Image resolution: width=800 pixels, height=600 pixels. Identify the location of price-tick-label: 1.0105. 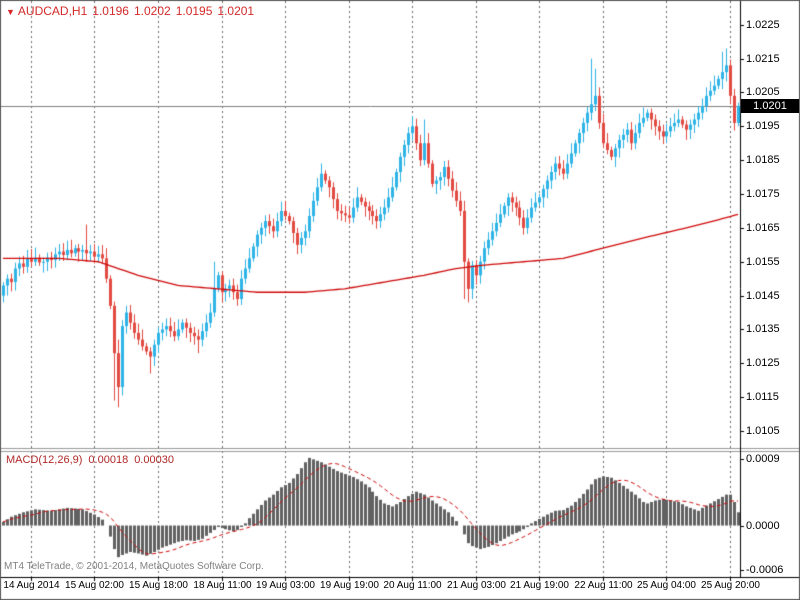
(763, 430).